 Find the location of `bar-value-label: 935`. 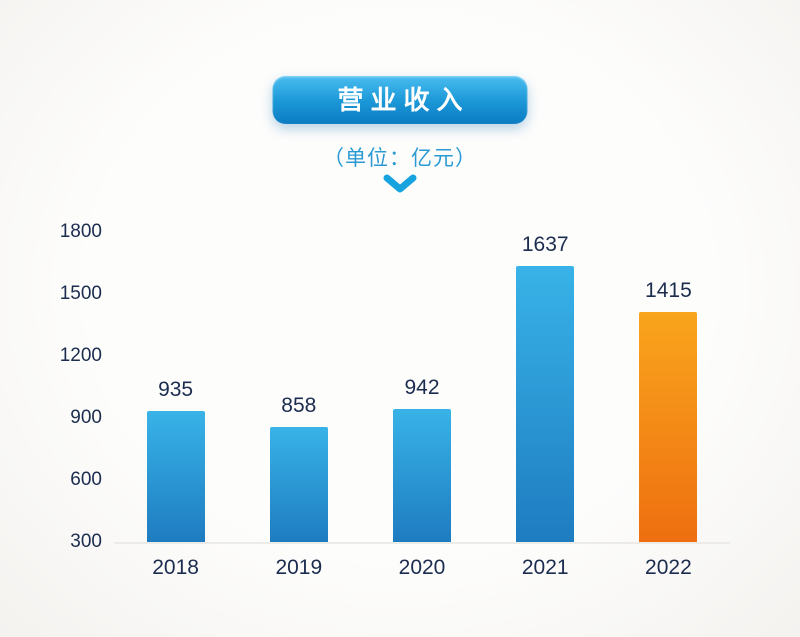

bar-value-label: 935 is located at coordinates (176, 389).